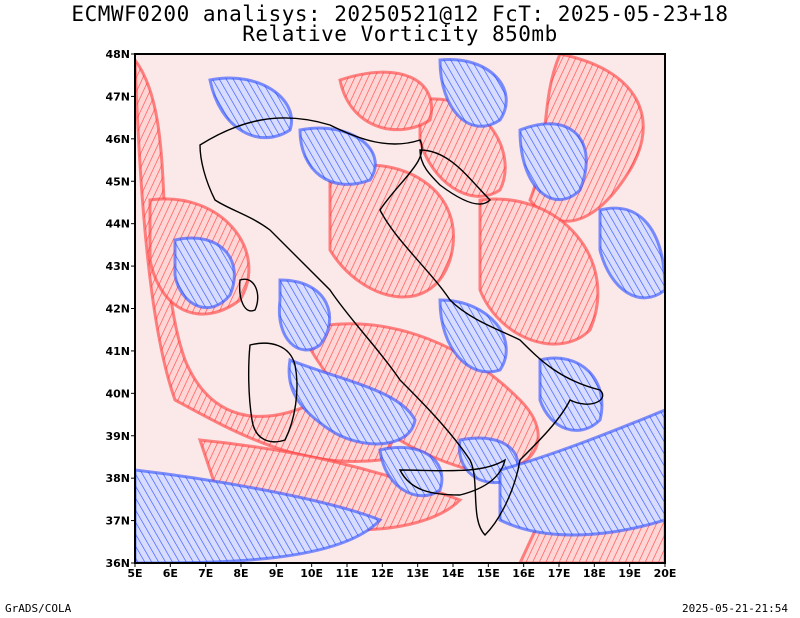  I want to click on lat-tick-label: 47N, so click(117, 96).